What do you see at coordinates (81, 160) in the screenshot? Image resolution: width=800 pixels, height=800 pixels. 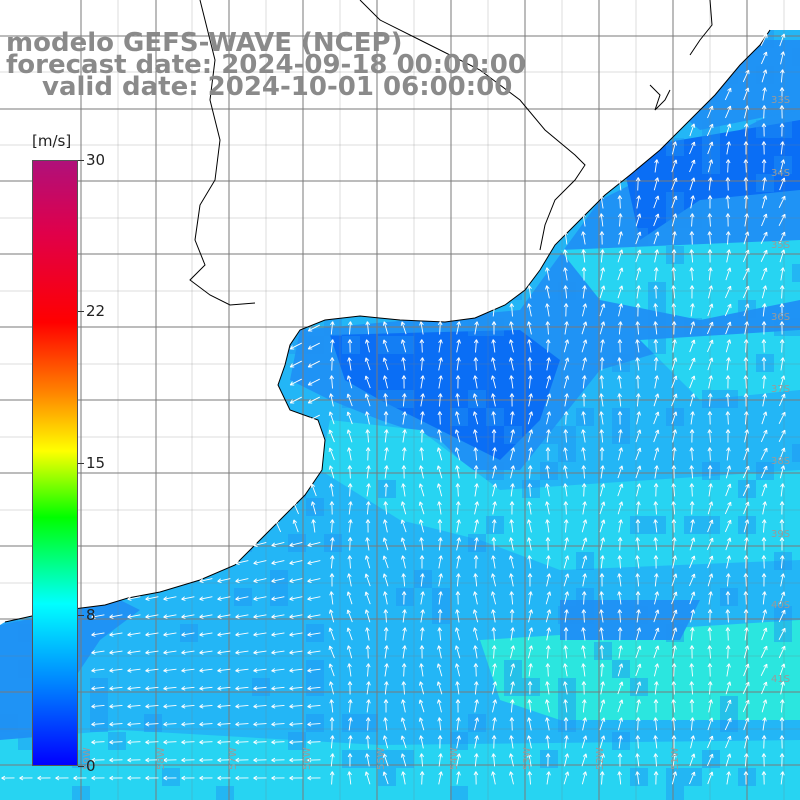 I see `colorbar-tick-mark` at bounding box center [81, 160].